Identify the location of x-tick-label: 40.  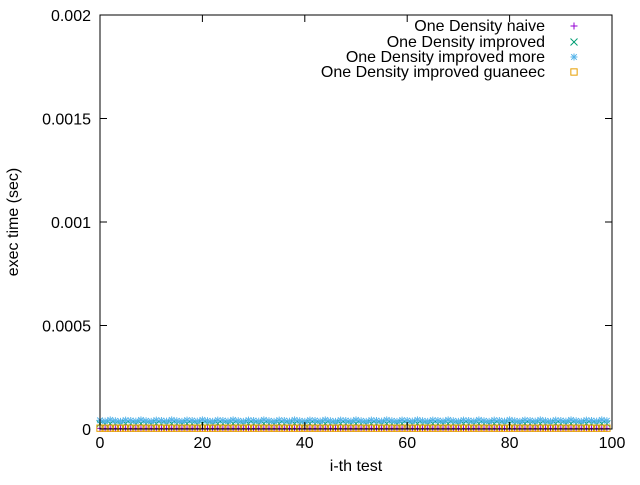
(305, 443).